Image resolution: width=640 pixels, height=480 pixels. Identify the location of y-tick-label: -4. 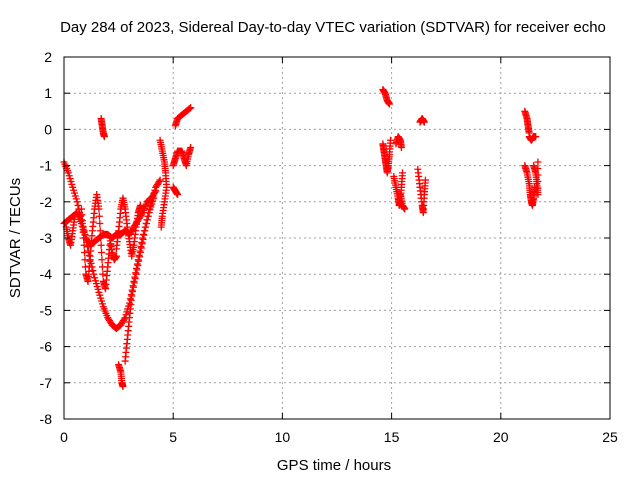
(46, 274).